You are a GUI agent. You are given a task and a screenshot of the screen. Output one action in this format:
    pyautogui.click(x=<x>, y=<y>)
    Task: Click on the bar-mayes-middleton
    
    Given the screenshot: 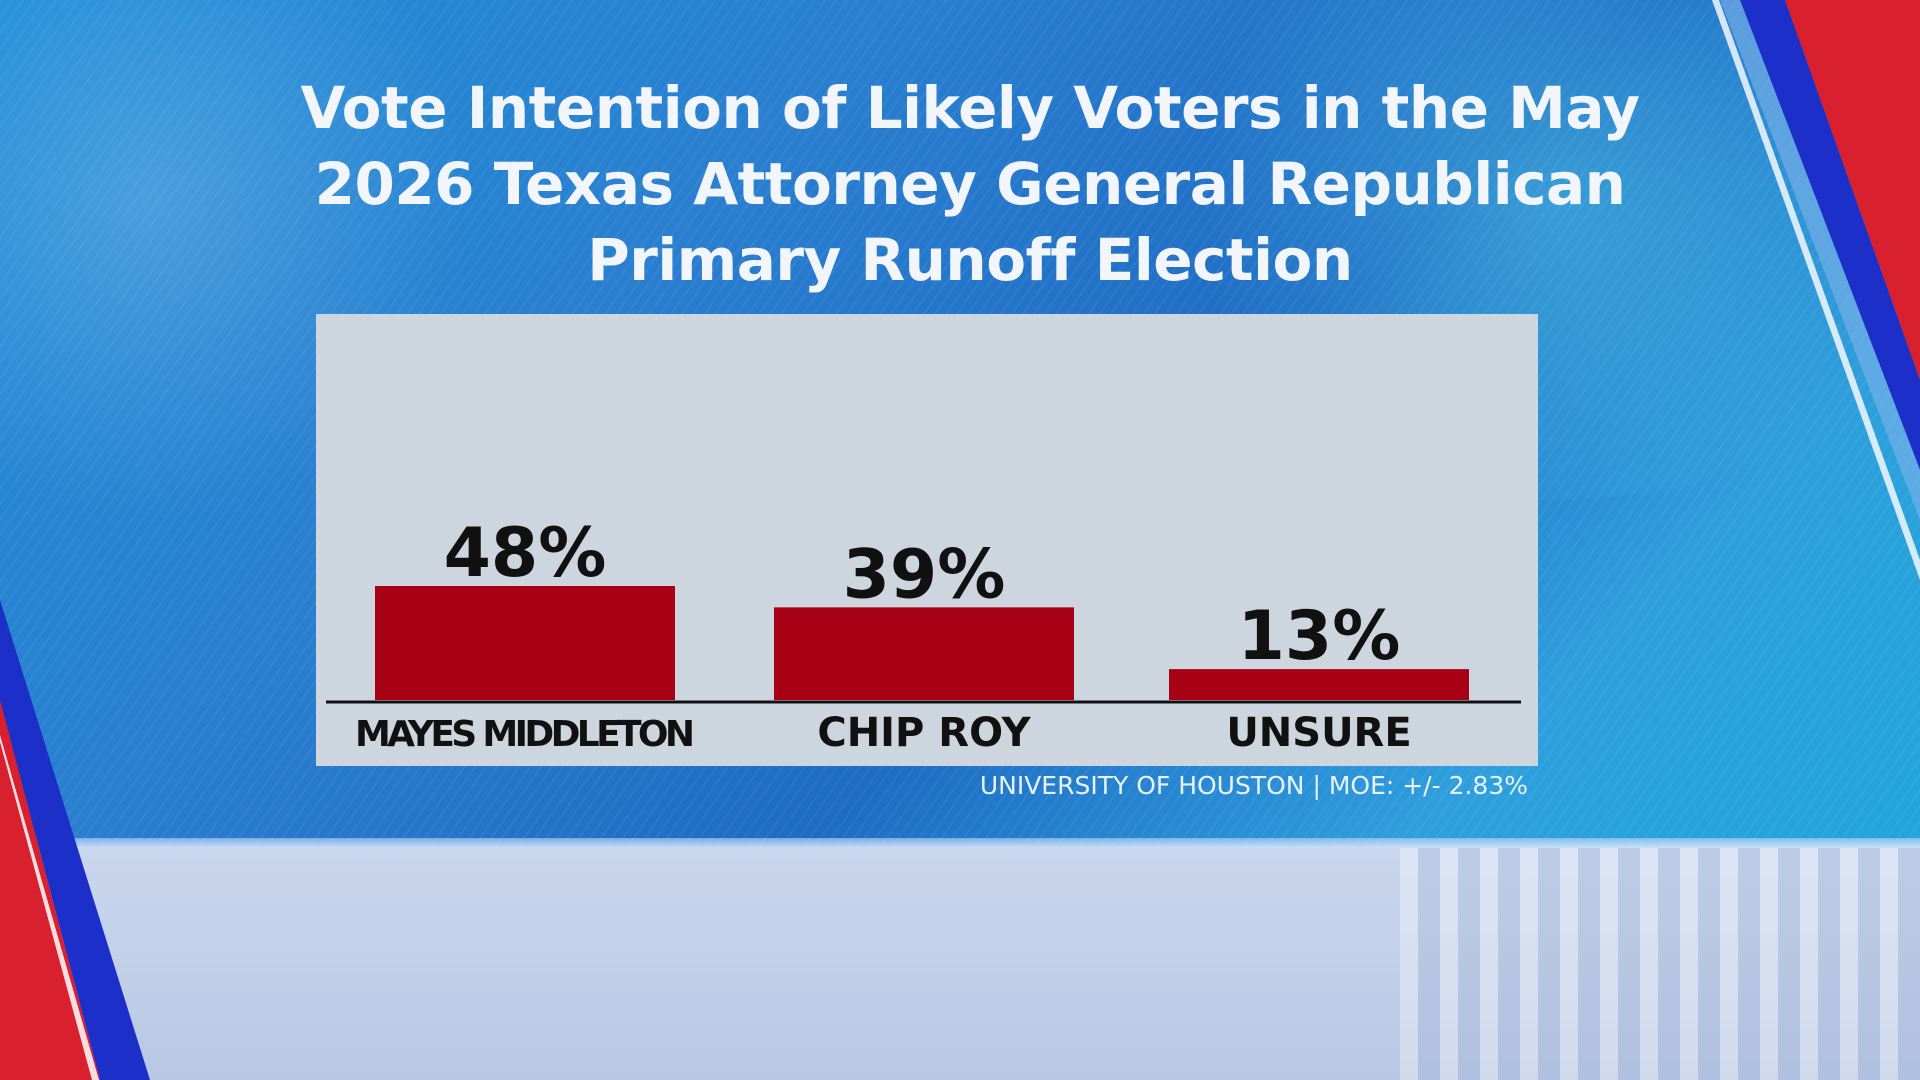 What is the action you would take?
    pyautogui.click(x=525, y=643)
    